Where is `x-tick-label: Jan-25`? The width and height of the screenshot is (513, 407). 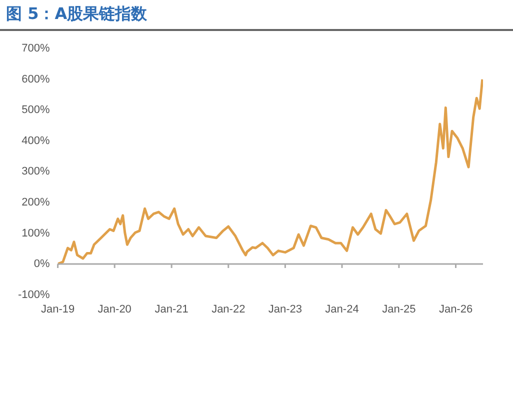 x-tick-label: Jan-25 is located at coordinates (399, 309).